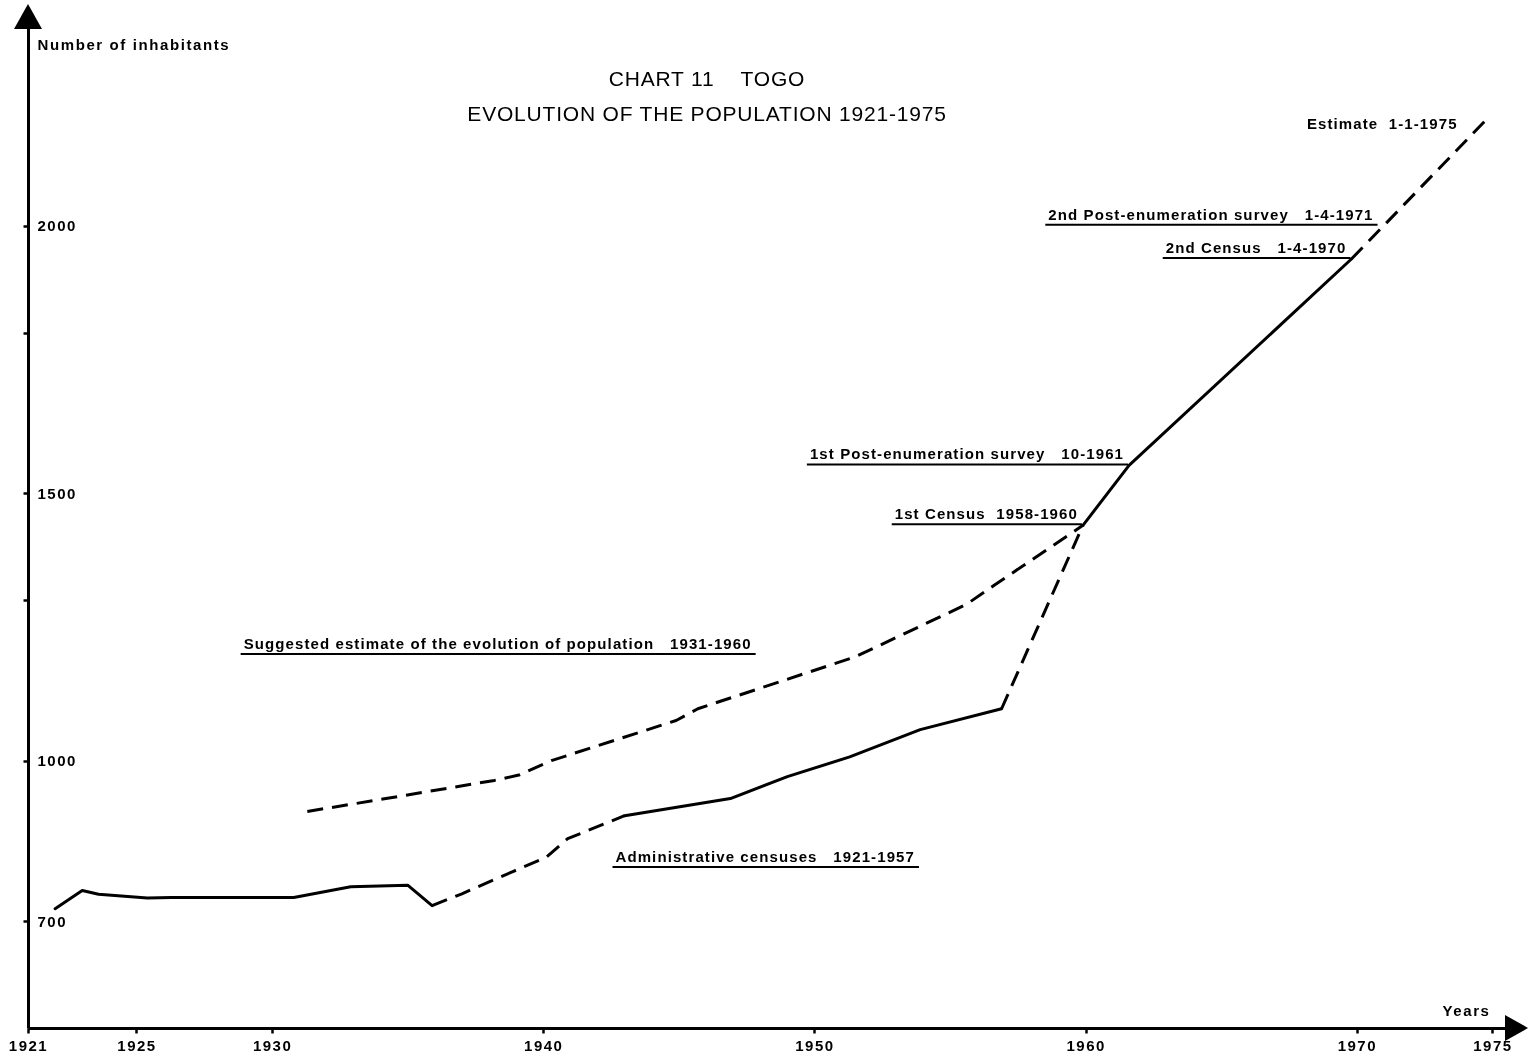 This screenshot has height=1062, width=1530. Describe the element at coordinates (1382, 123) in the screenshot. I see `annotation: Estimate 1-1-1975` at that location.